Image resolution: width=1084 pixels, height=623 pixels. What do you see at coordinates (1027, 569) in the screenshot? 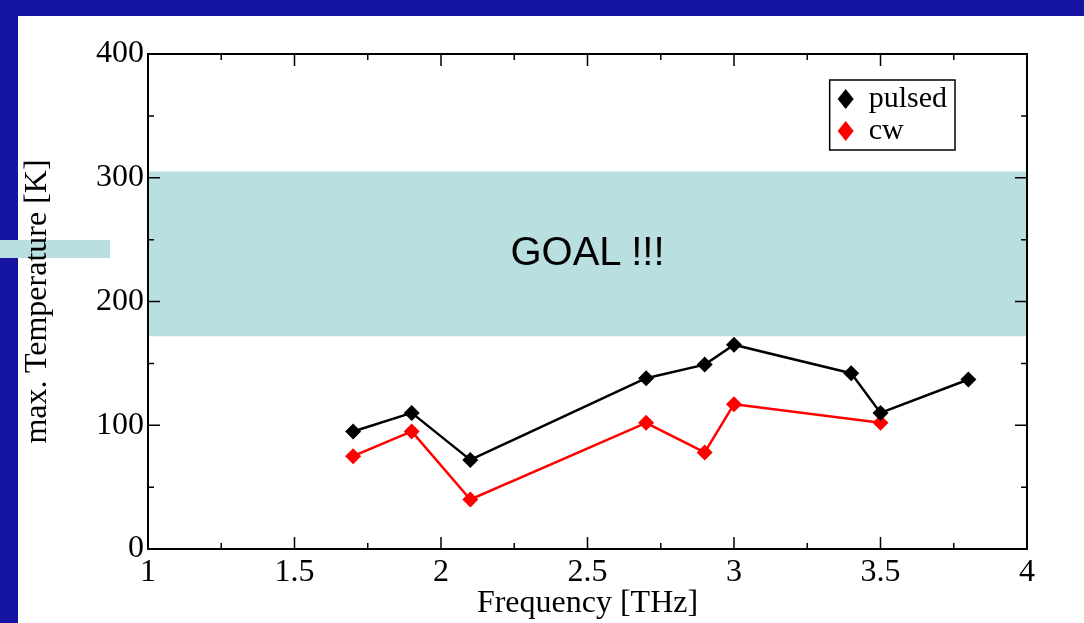
I see `x-tick-label: 4` at bounding box center [1027, 569].